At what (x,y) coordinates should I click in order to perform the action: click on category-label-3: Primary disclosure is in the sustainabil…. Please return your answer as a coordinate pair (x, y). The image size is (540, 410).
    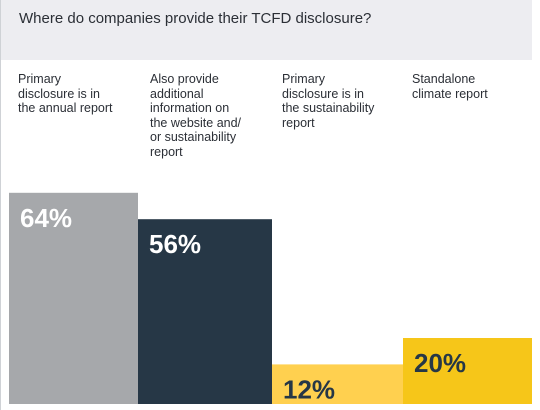
    Looking at the image, I should click on (328, 101).